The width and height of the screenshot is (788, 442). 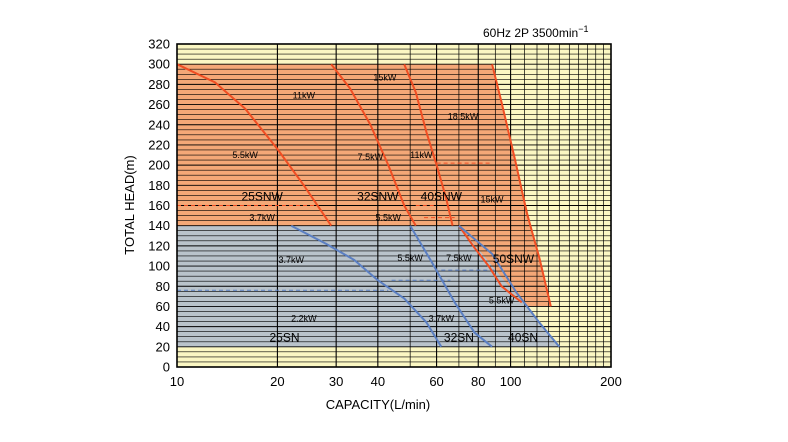 What do you see at coordinates (478, 381) in the screenshot?
I see `x-tick-label: 80` at bounding box center [478, 381].